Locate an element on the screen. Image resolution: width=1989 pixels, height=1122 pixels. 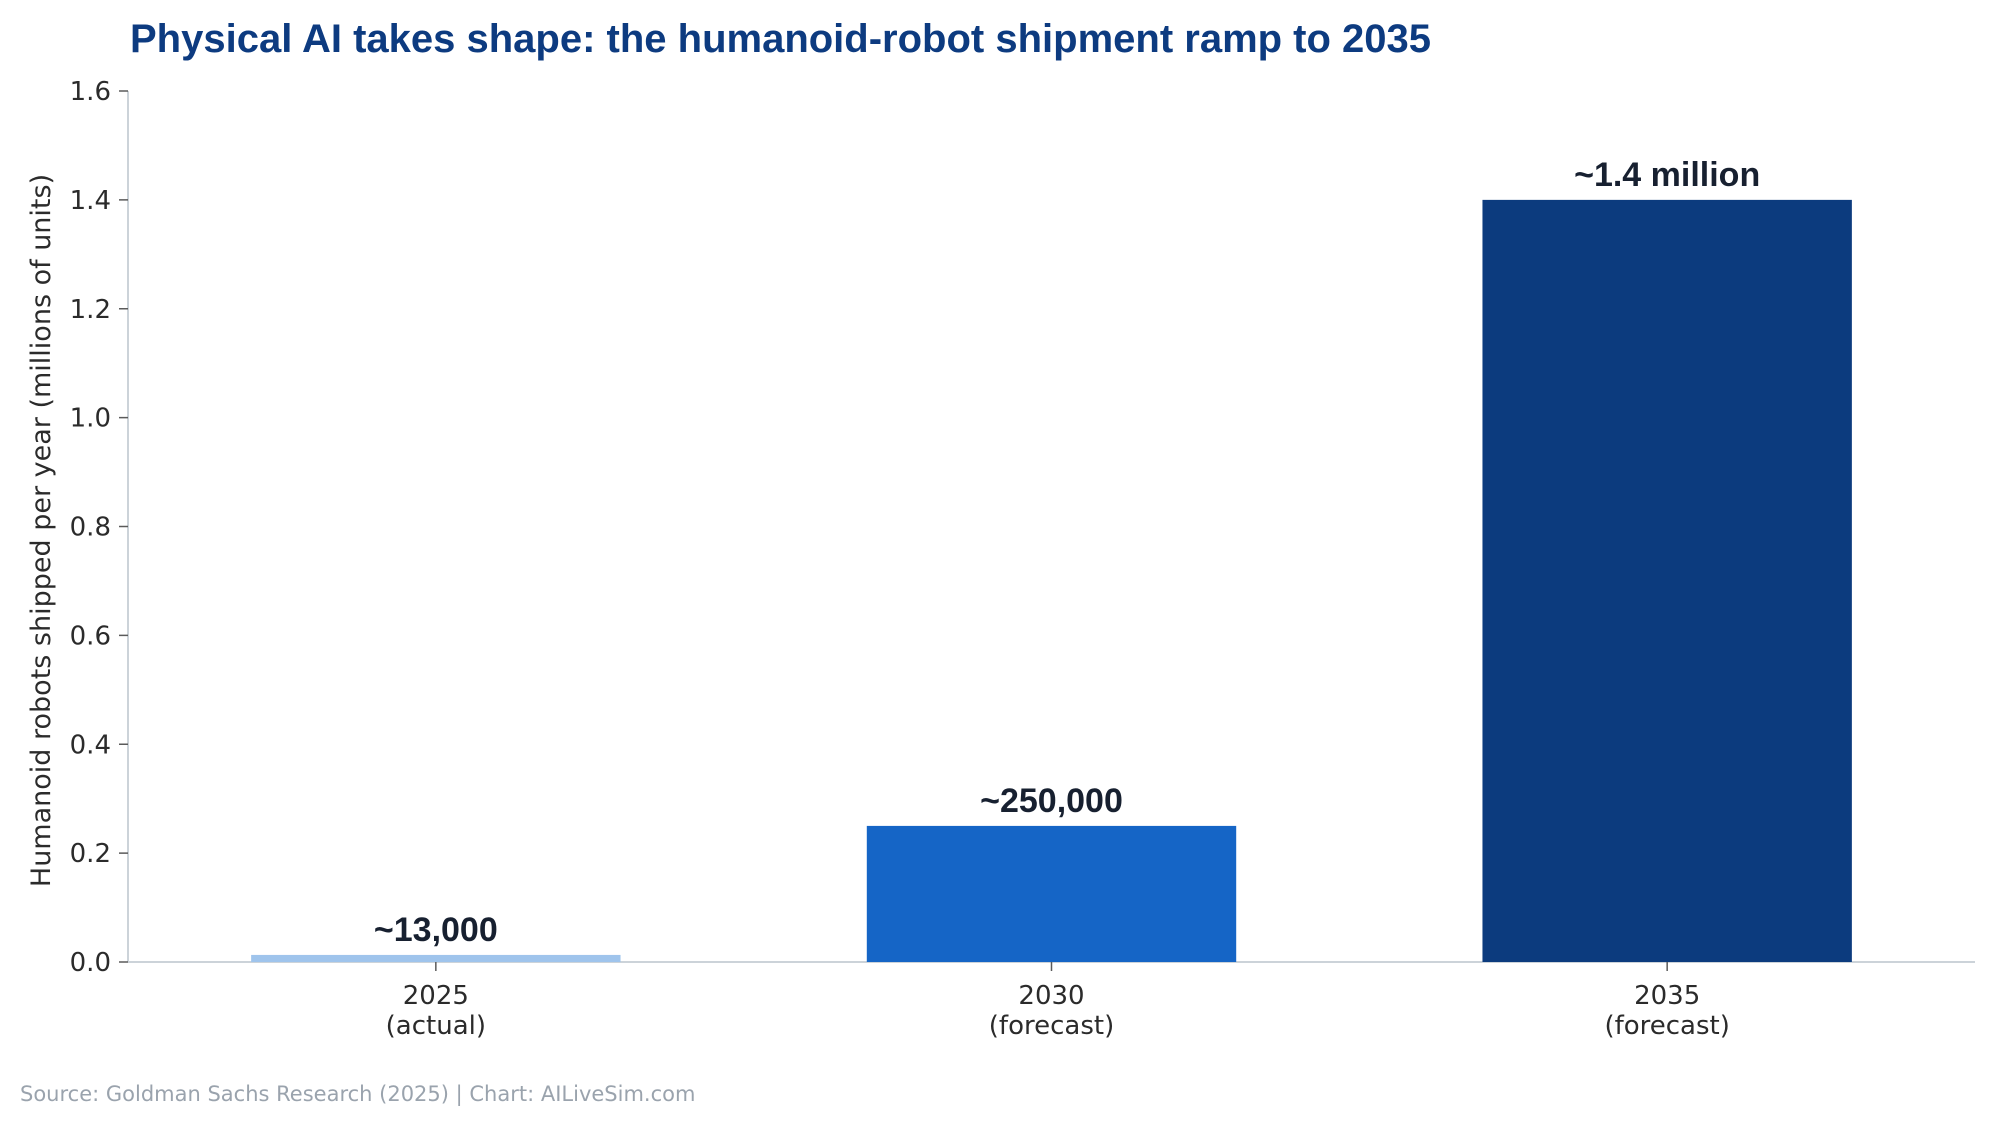
y-axis-ticks: 0.0 0.2 0.4 0.6 0.8 1.0 1.2 1.4 1.6 is located at coordinates (99, 527).